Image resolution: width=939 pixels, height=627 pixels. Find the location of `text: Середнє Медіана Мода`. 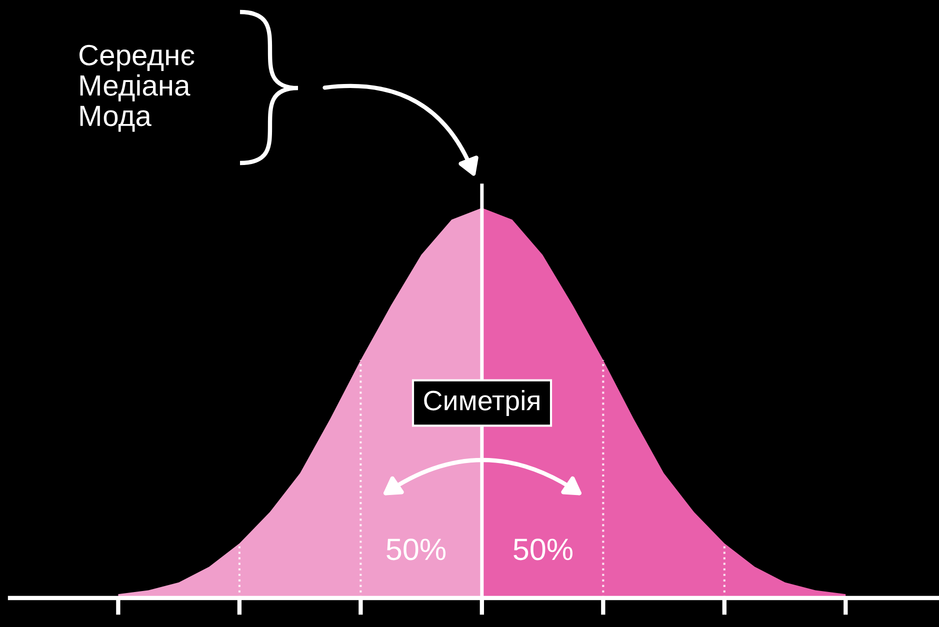

text: Середнє Медіана Мода is located at coordinates (136, 88).